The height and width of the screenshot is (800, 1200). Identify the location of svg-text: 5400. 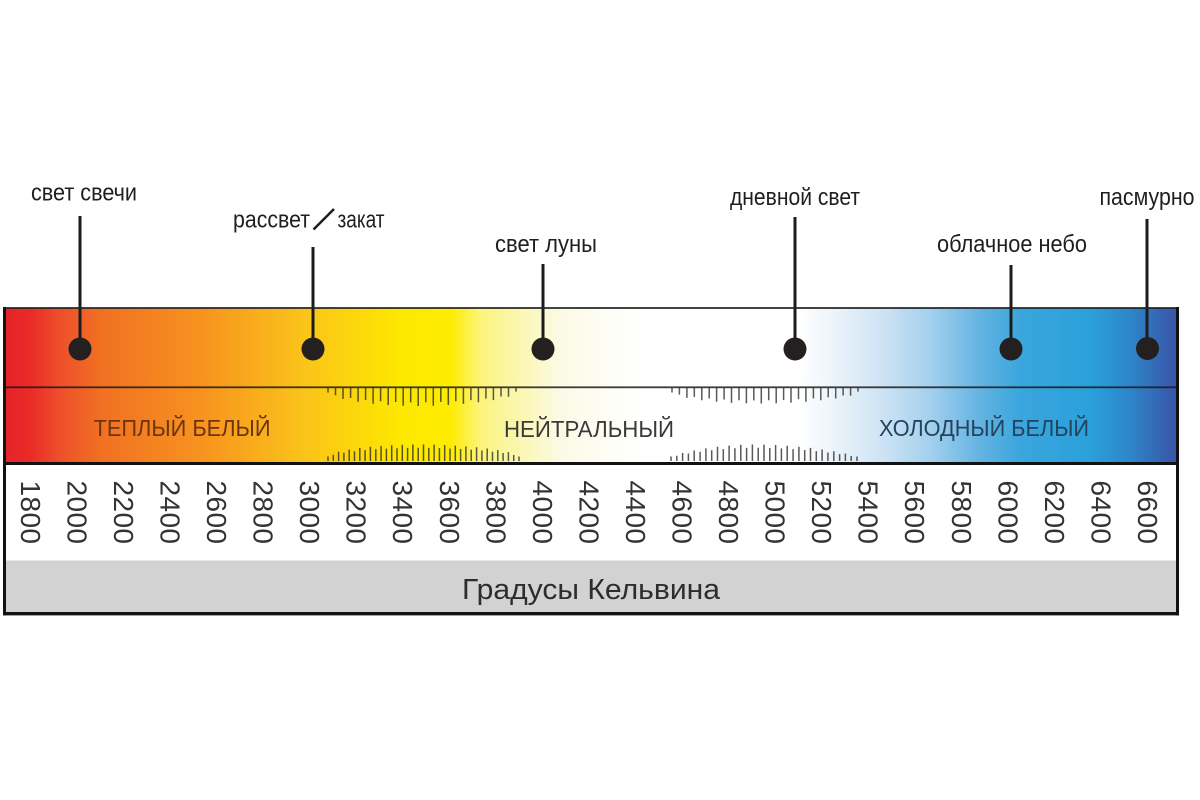
(868, 513).